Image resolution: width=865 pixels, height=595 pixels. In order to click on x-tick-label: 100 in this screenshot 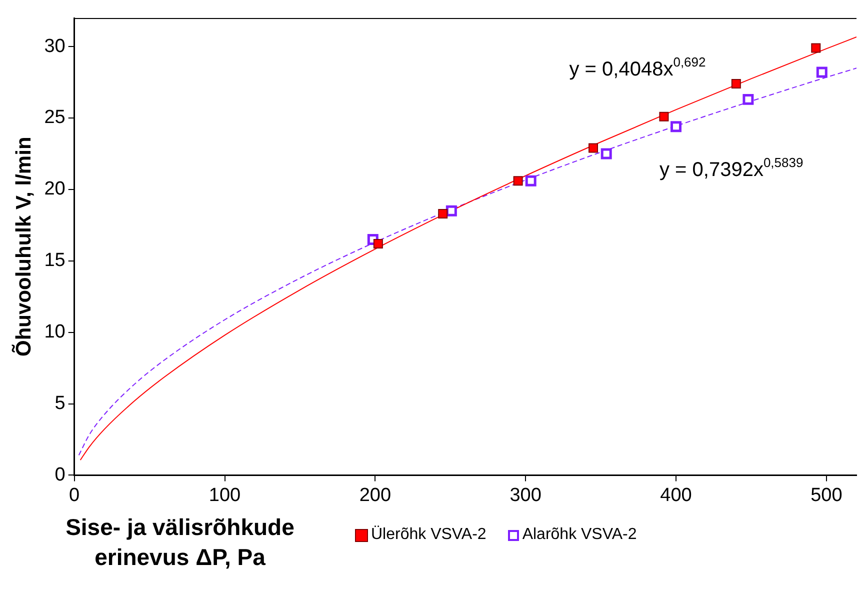, I will do `click(224, 495)`.